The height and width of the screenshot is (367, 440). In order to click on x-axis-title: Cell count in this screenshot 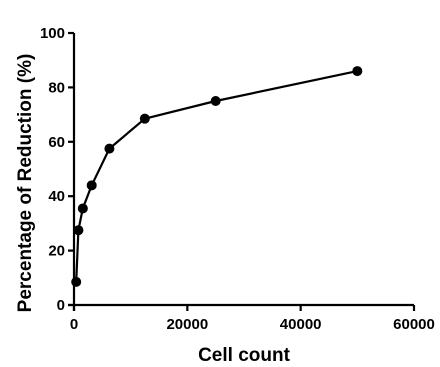, I will do `click(244, 355)`.